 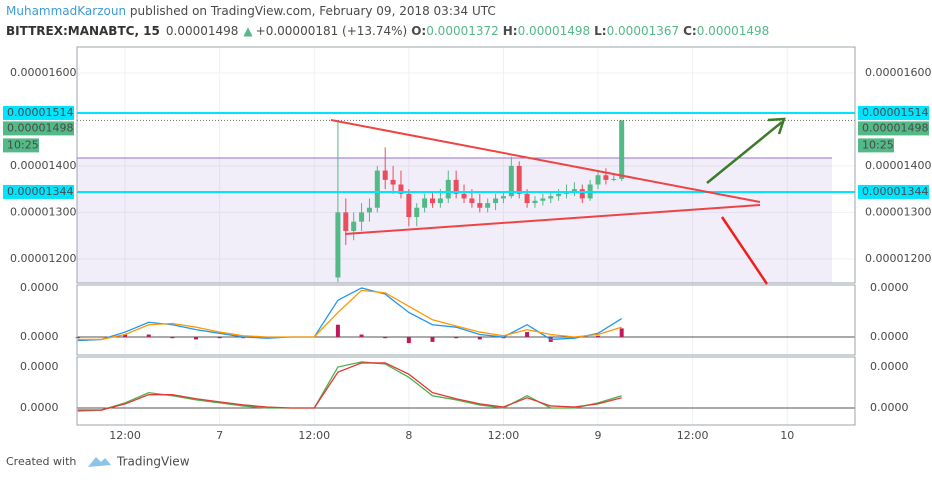 I want to click on countdown-box, so click(x=876, y=145).